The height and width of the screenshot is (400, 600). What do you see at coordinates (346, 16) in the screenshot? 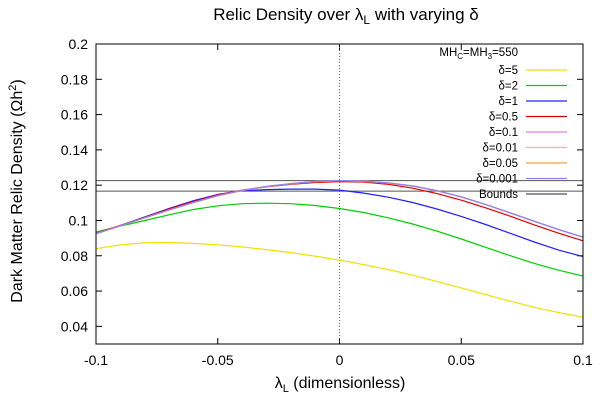
I see `chart-title: Relic Density over λL with varying δ` at bounding box center [346, 16].